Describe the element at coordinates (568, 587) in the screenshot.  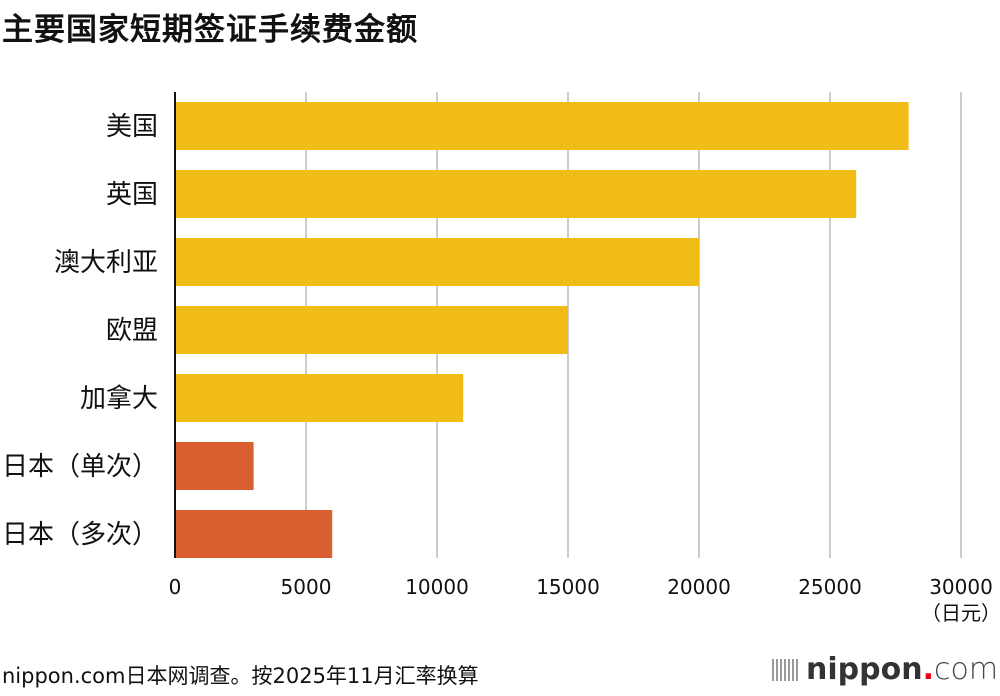
I see `x-tick-label: 15000` at that location.